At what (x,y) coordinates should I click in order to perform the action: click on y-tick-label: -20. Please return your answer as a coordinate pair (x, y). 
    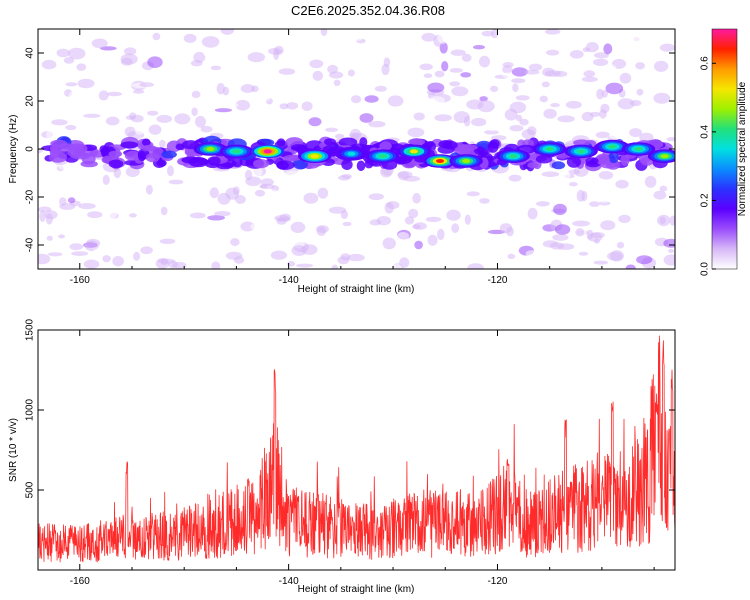
    Looking at the image, I should click on (30, 196).